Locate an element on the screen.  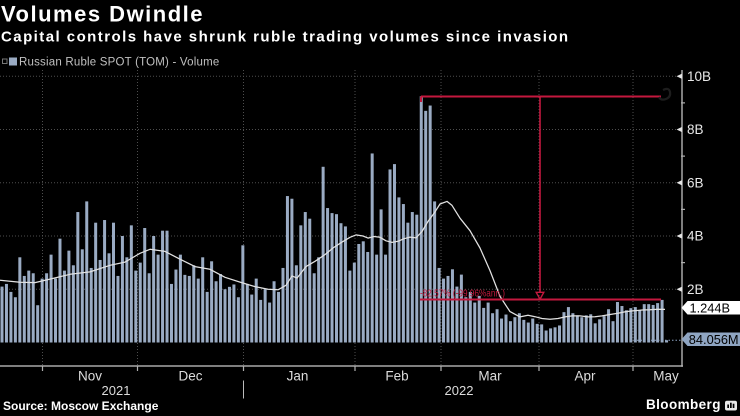
svg-text: Feb is located at coordinates (396, 376).